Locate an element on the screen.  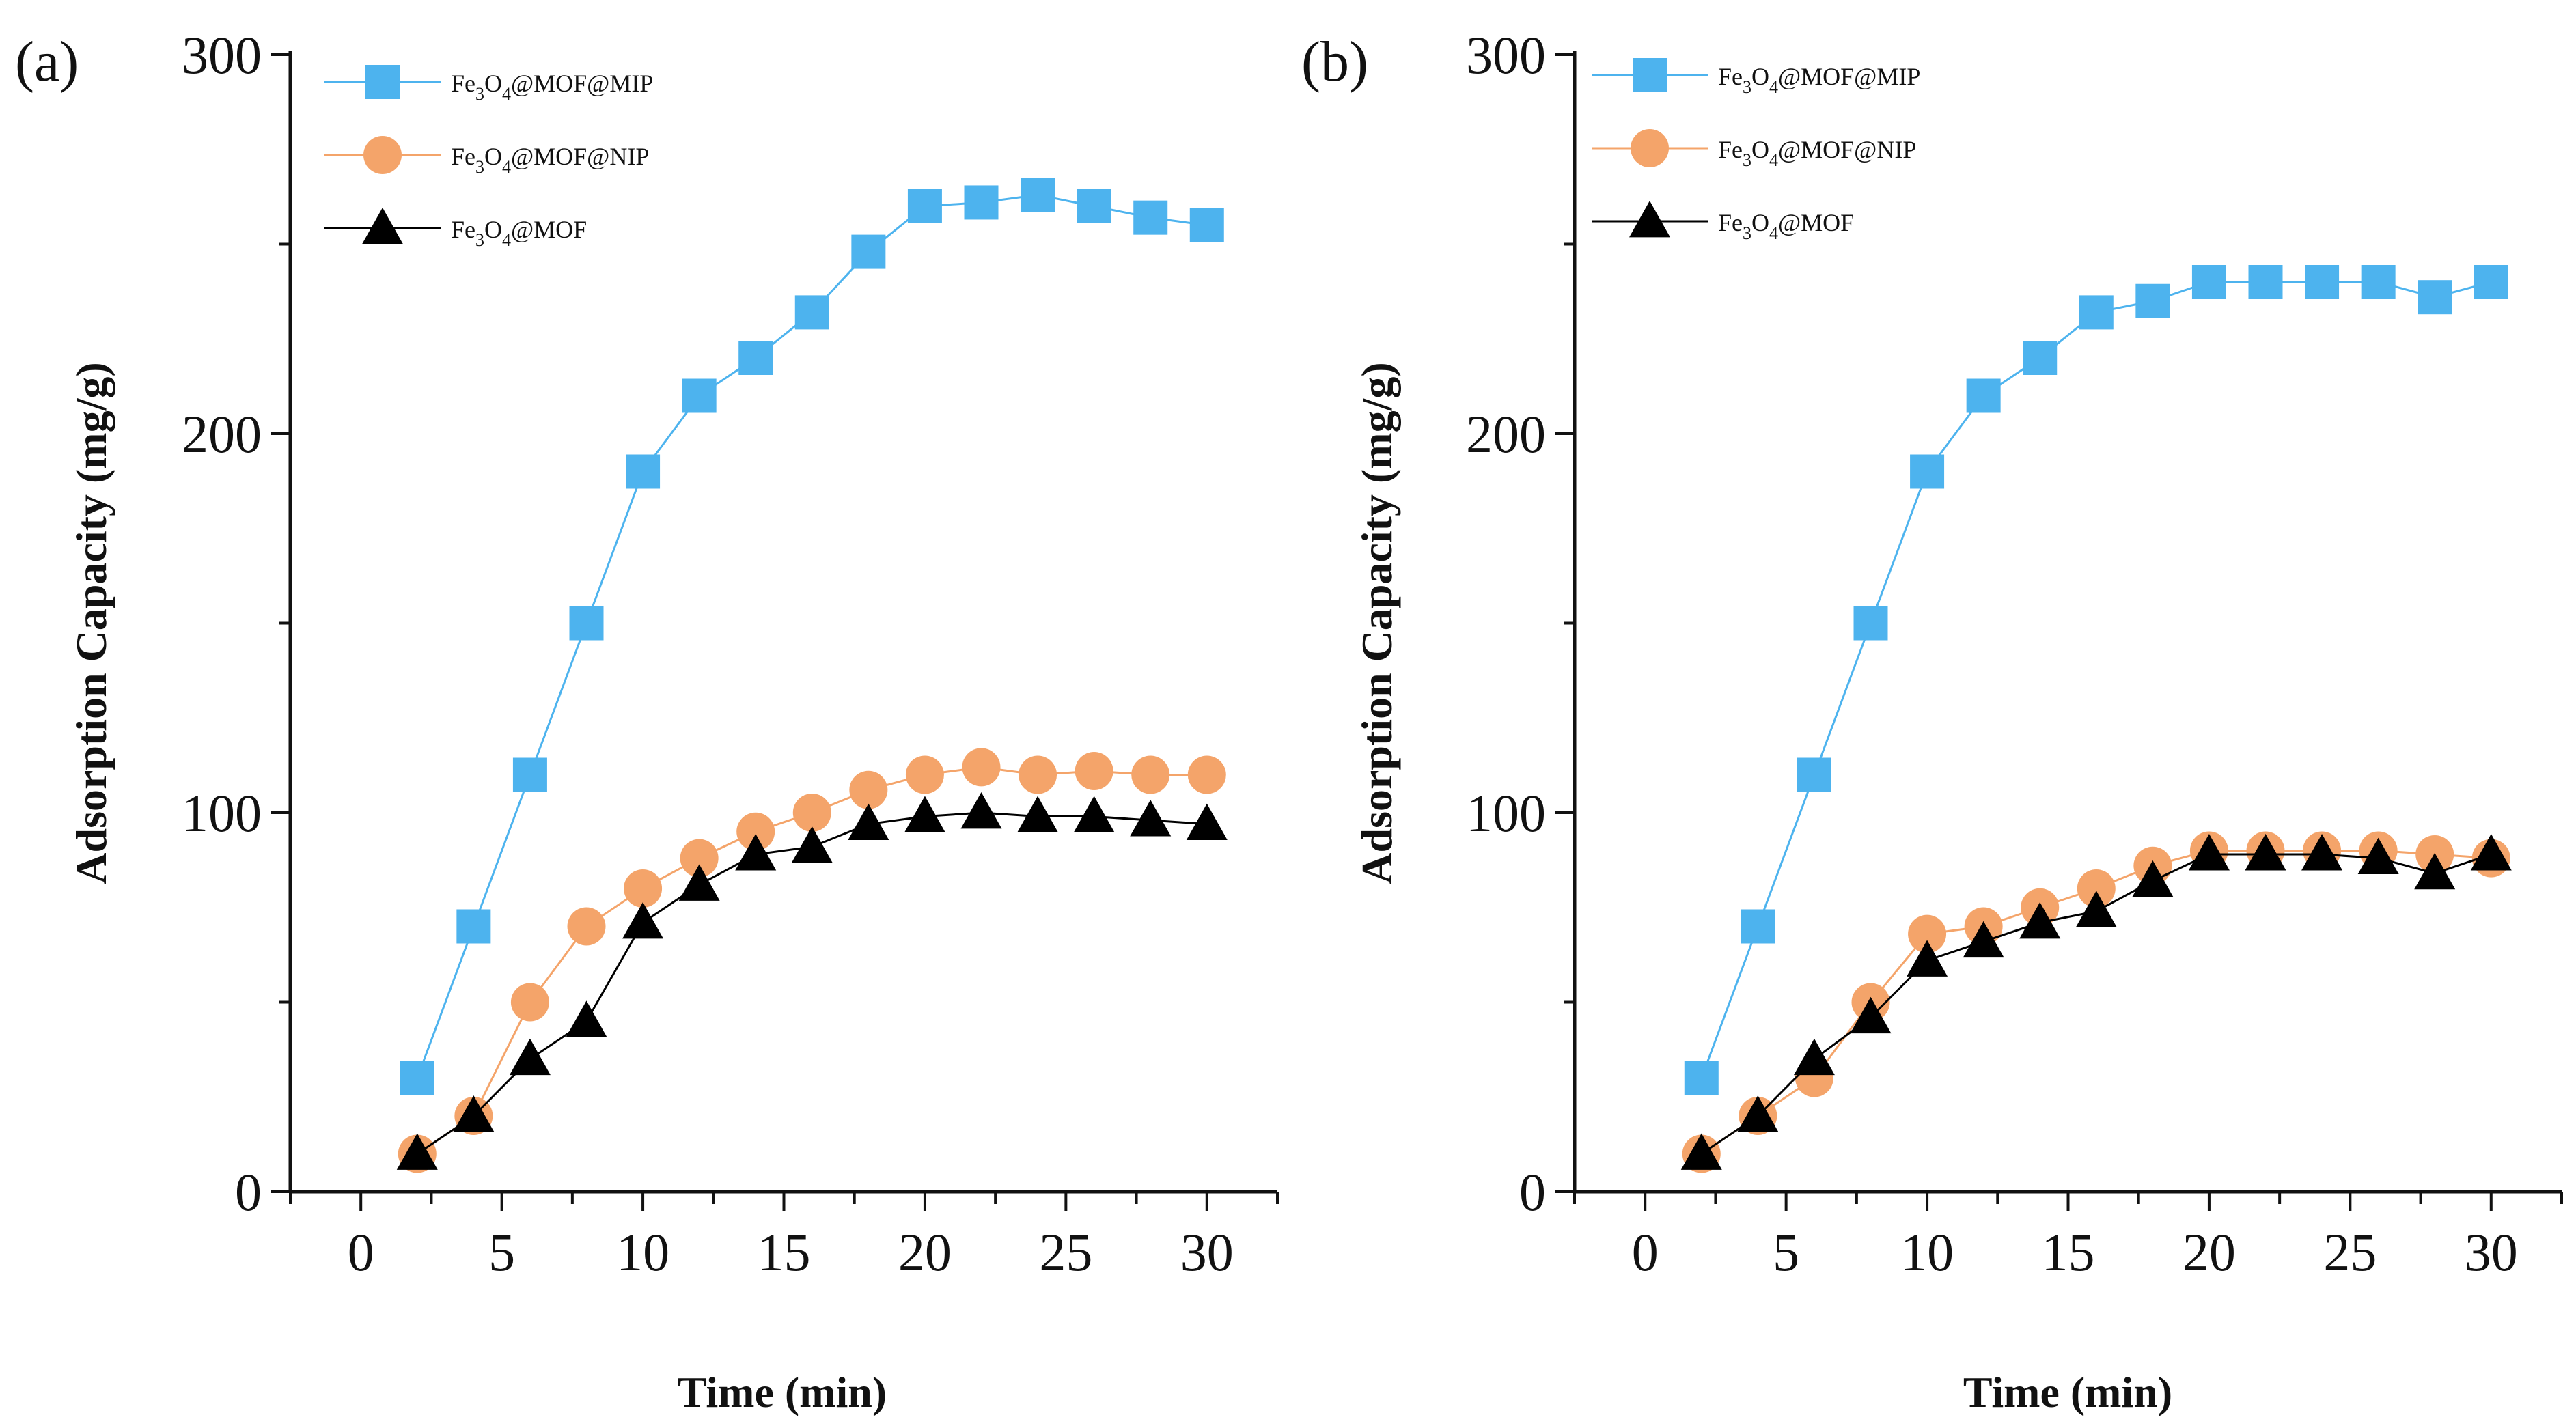
y-tick-label: 100 is located at coordinates (222, 813).